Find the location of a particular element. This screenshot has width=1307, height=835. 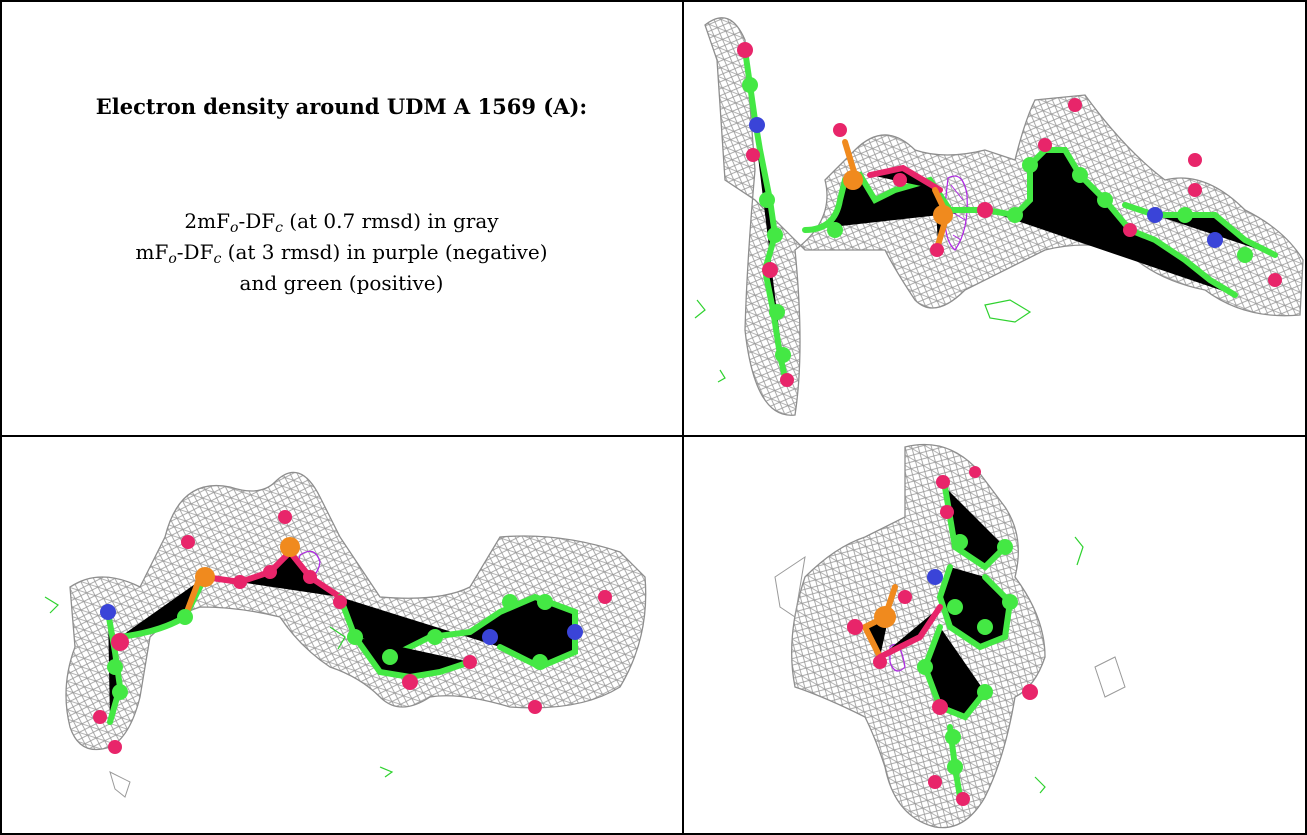

border-bottom is located at coordinates (653, 834).